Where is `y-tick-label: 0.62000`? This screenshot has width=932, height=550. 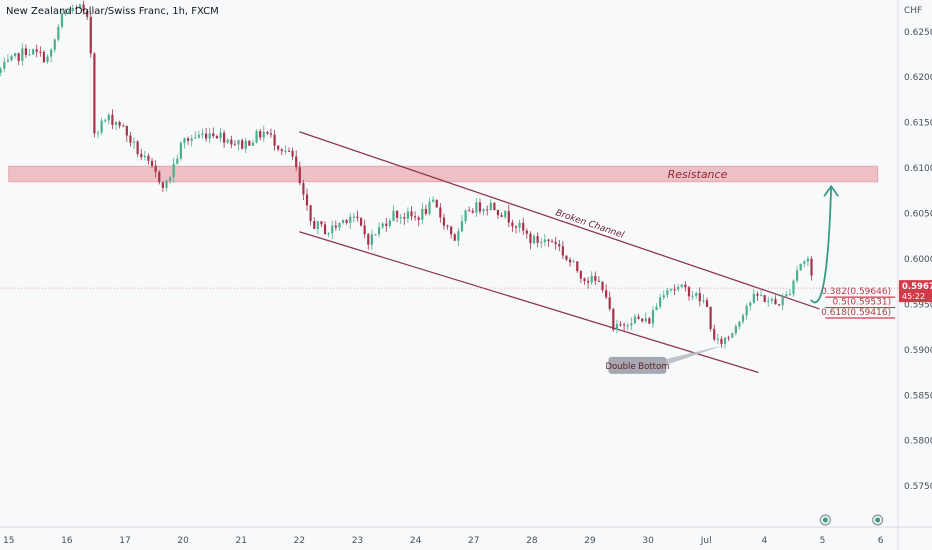
y-tick-label: 0.62000 is located at coordinates (918, 78).